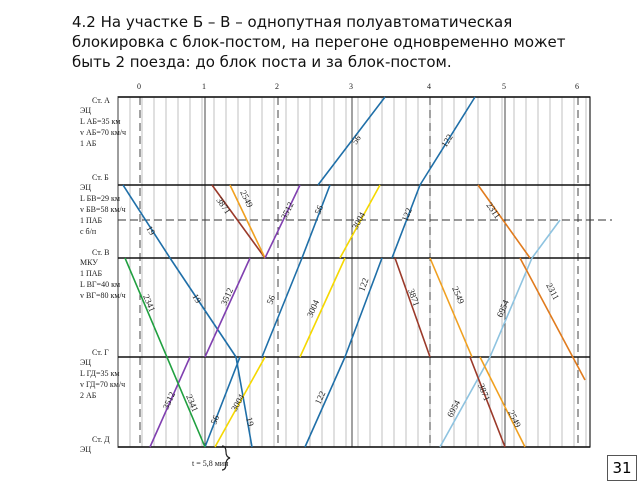  Describe the element at coordinates (88, 143) in the screenshot. I see `station-info: 1 АБ` at that location.